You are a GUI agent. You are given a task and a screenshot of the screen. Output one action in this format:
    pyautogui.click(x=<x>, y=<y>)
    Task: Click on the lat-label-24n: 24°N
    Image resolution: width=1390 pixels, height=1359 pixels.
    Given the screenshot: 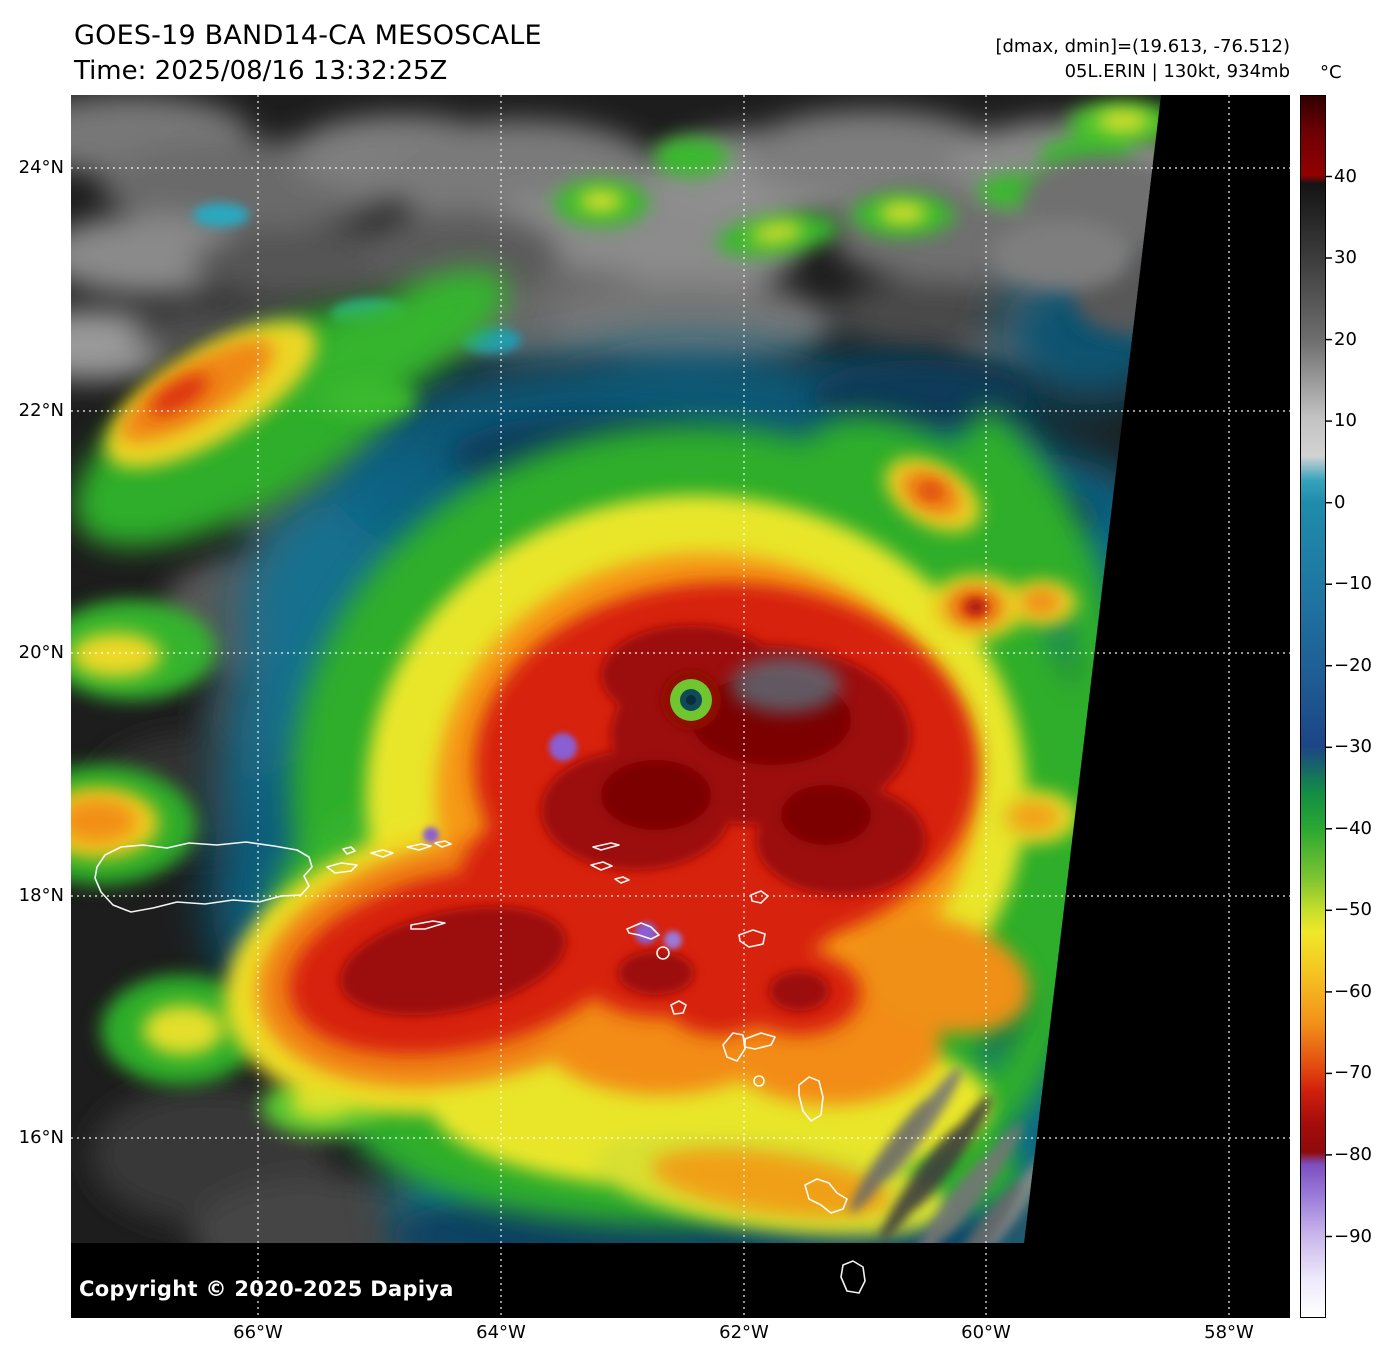 What is the action you would take?
    pyautogui.click(x=41, y=167)
    